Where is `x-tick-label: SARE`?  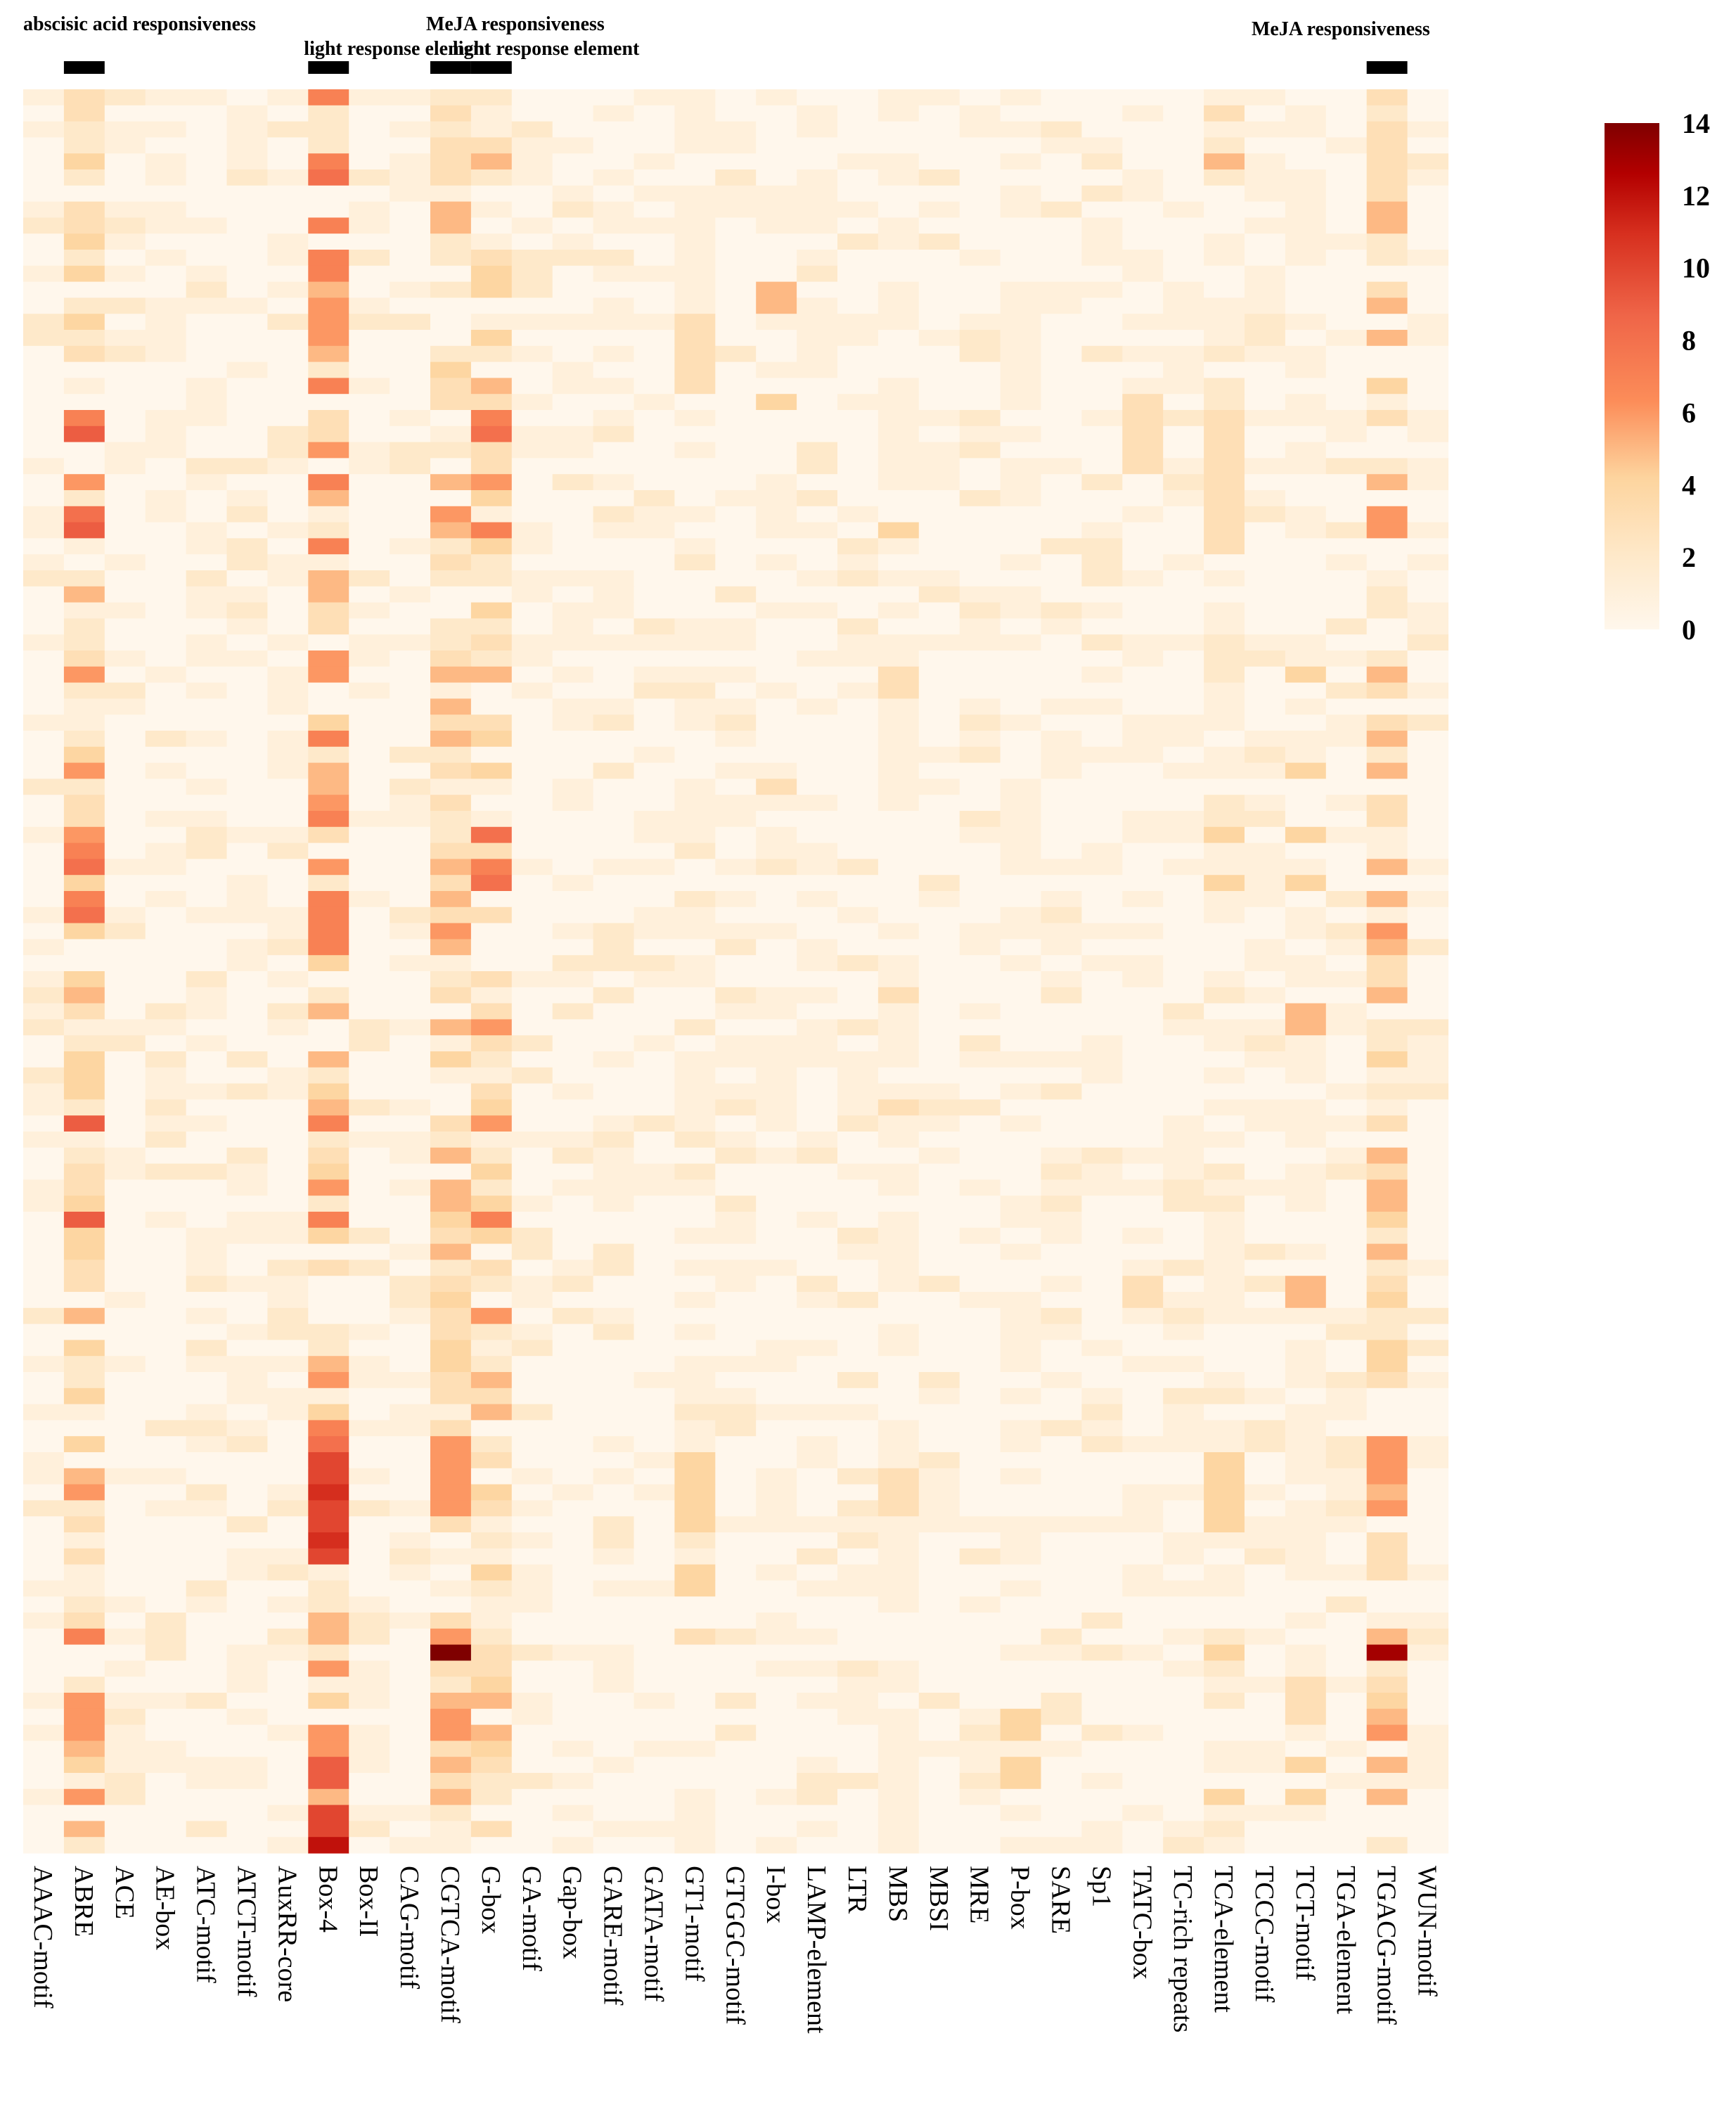
x-tick-label: SARE is located at coordinates (1061, 1900).